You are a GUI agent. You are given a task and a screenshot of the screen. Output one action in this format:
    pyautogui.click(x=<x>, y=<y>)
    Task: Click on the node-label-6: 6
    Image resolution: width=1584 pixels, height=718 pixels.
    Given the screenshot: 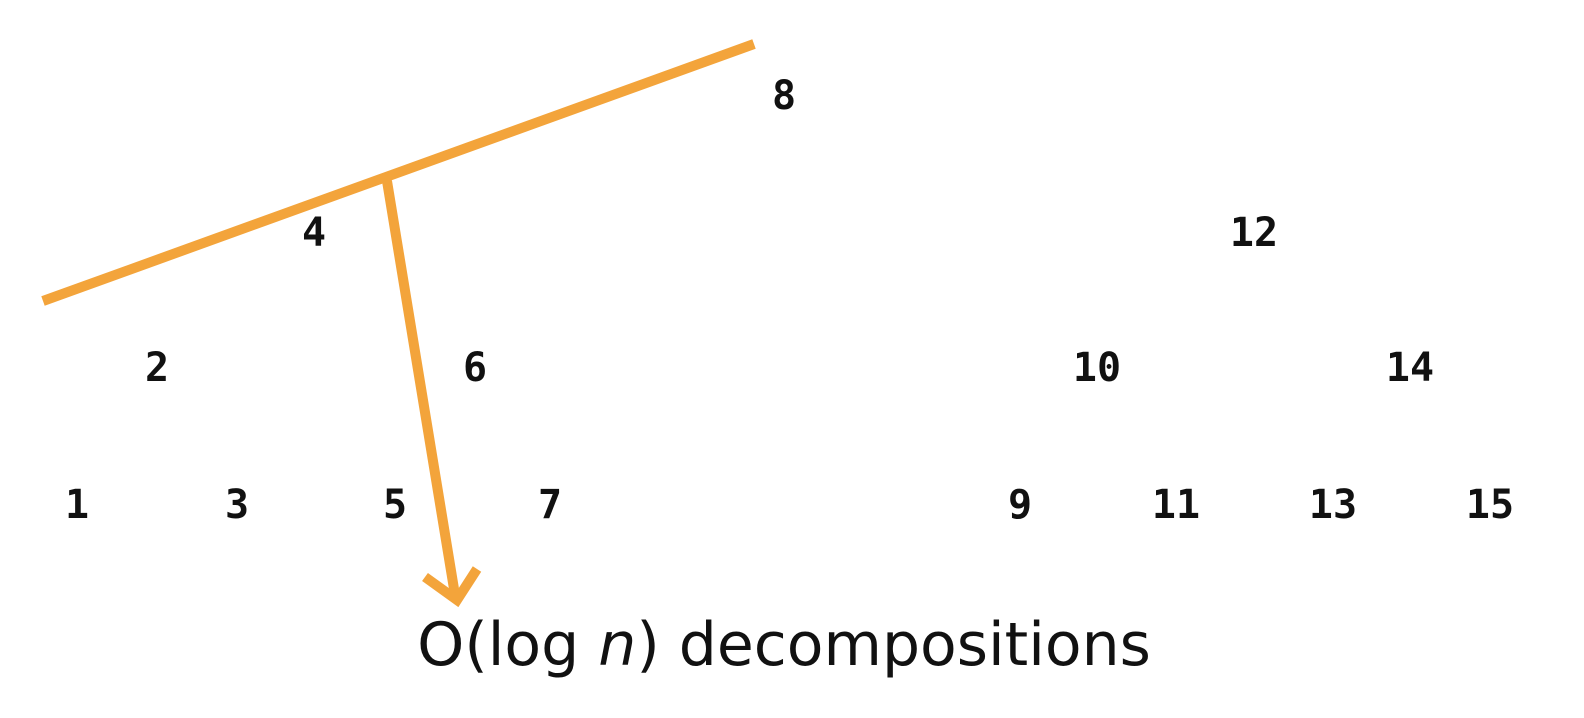 What is the action you would take?
    pyautogui.click(x=475, y=368)
    